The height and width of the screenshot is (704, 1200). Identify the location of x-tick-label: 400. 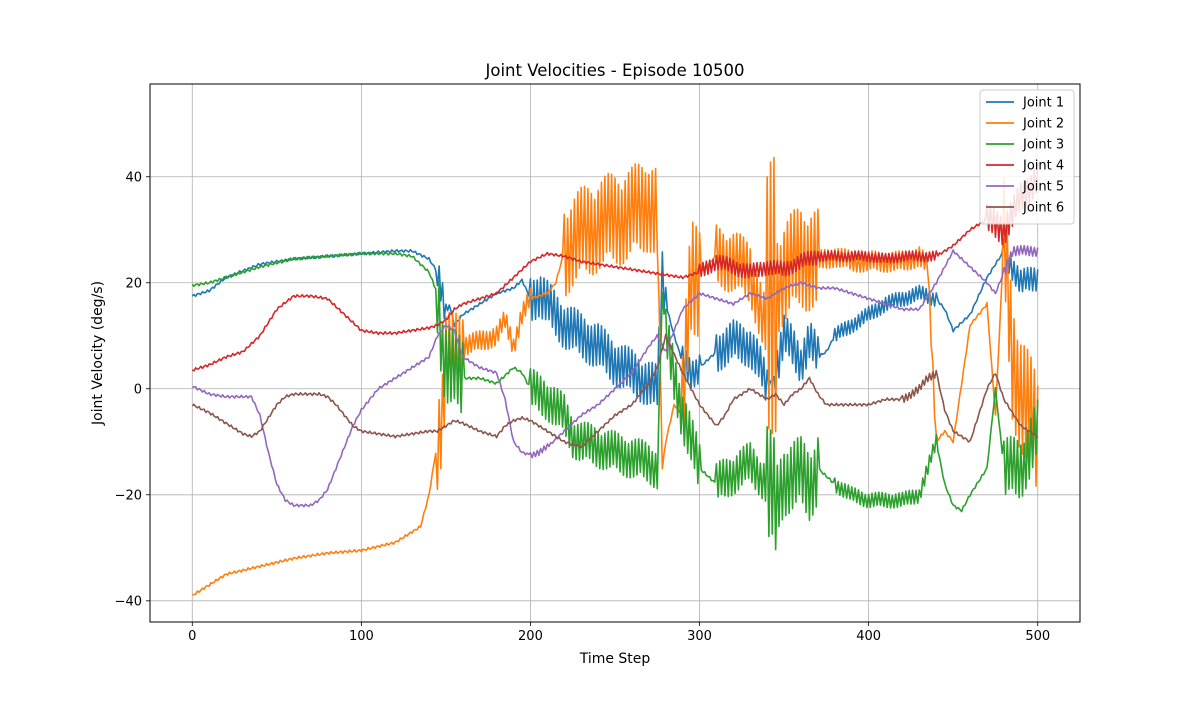
(868, 636).